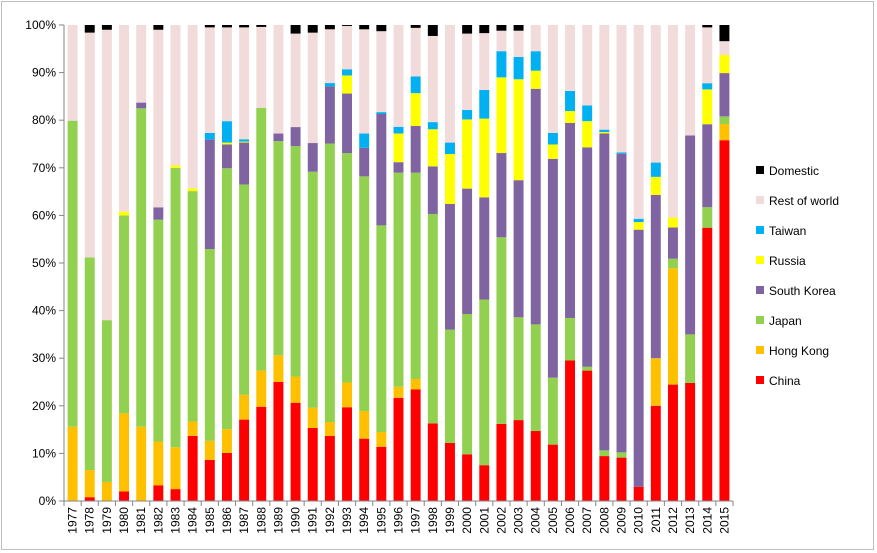 The image size is (877, 553). Describe the element at coordinates (553, 520) in the screenshot. I see `x-tick-label-2005: 2005` at that location.